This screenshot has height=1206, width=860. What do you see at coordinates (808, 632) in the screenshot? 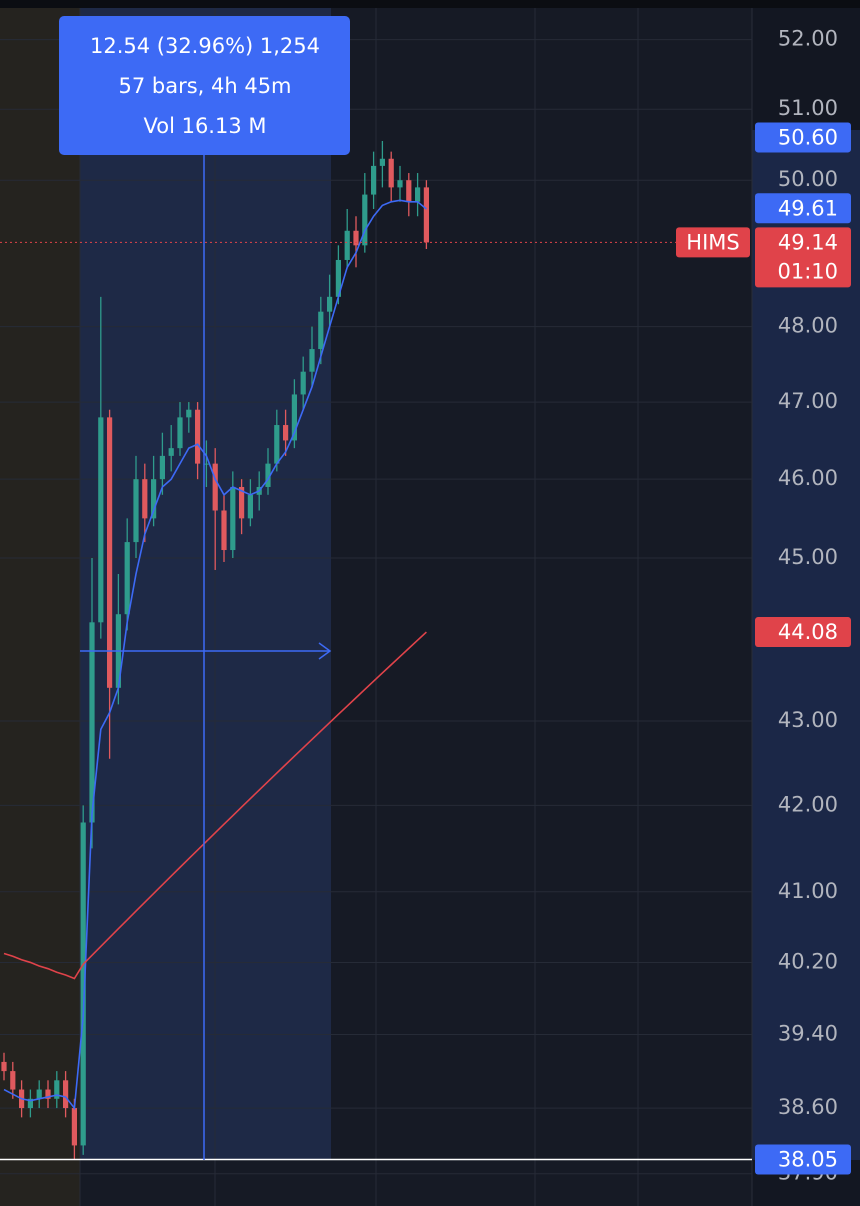
I see `price-label-text: 44.08` at bounding box center [808, 632].